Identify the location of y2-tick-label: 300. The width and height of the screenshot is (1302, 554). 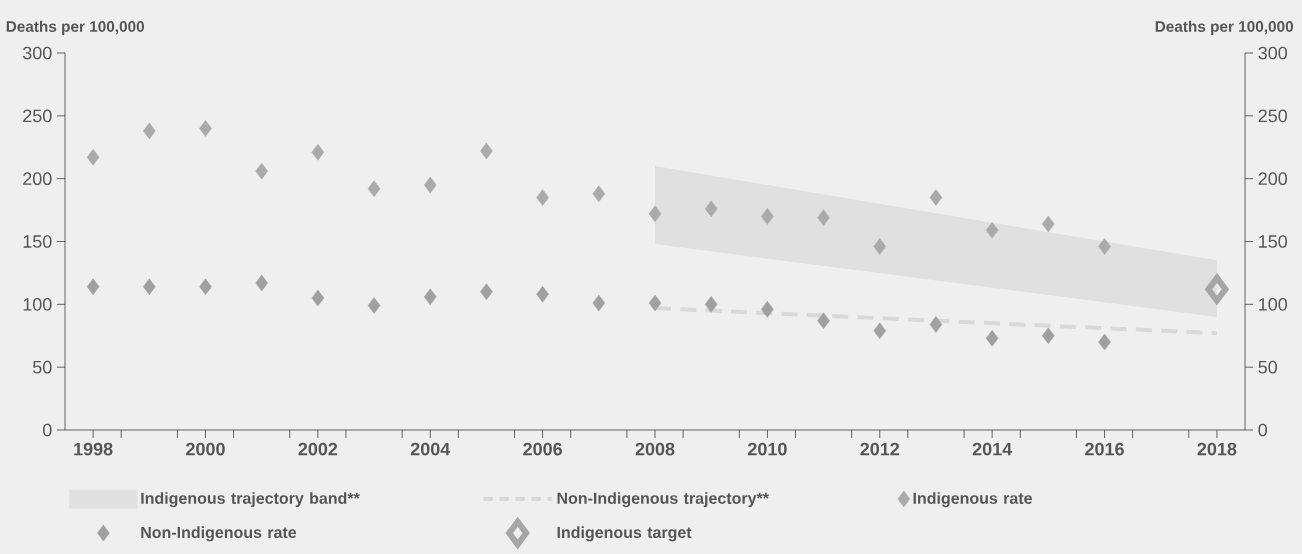
(1273, 53).